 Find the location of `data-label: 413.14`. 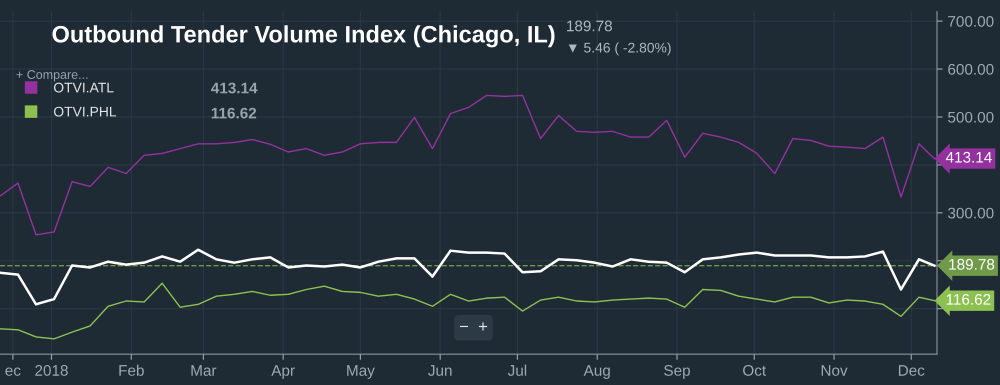

data-label: 413.14 is located at coordinates (969, 157).